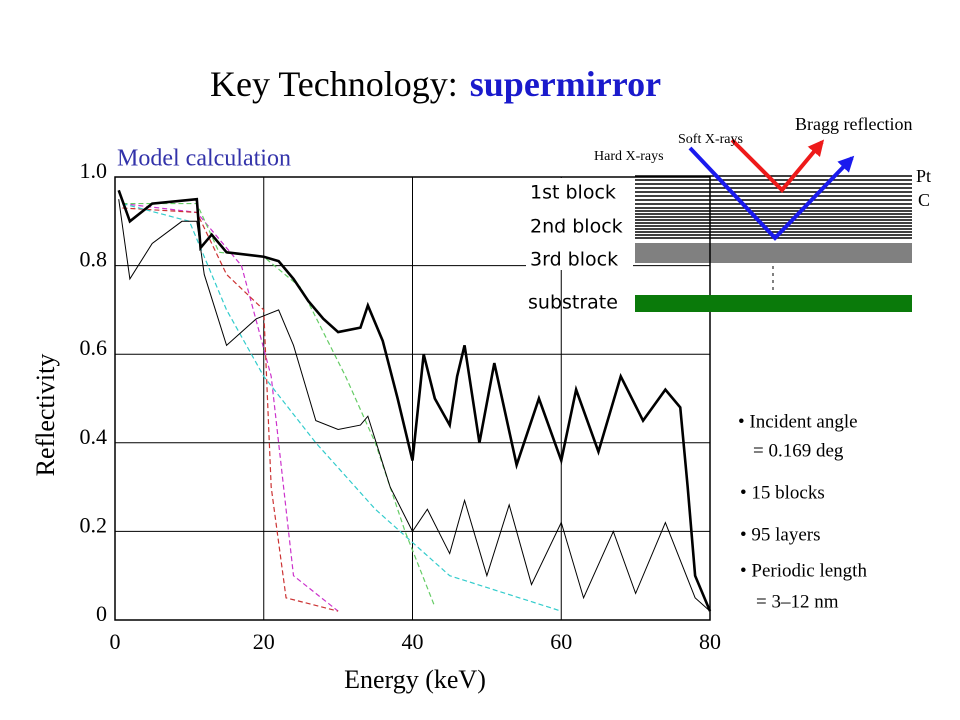 The image size is (960, 720). What do you see at coordinates (101, 613) in the screenshot?
I see `y-tick-label: 0` at bounding box center [101, 613].